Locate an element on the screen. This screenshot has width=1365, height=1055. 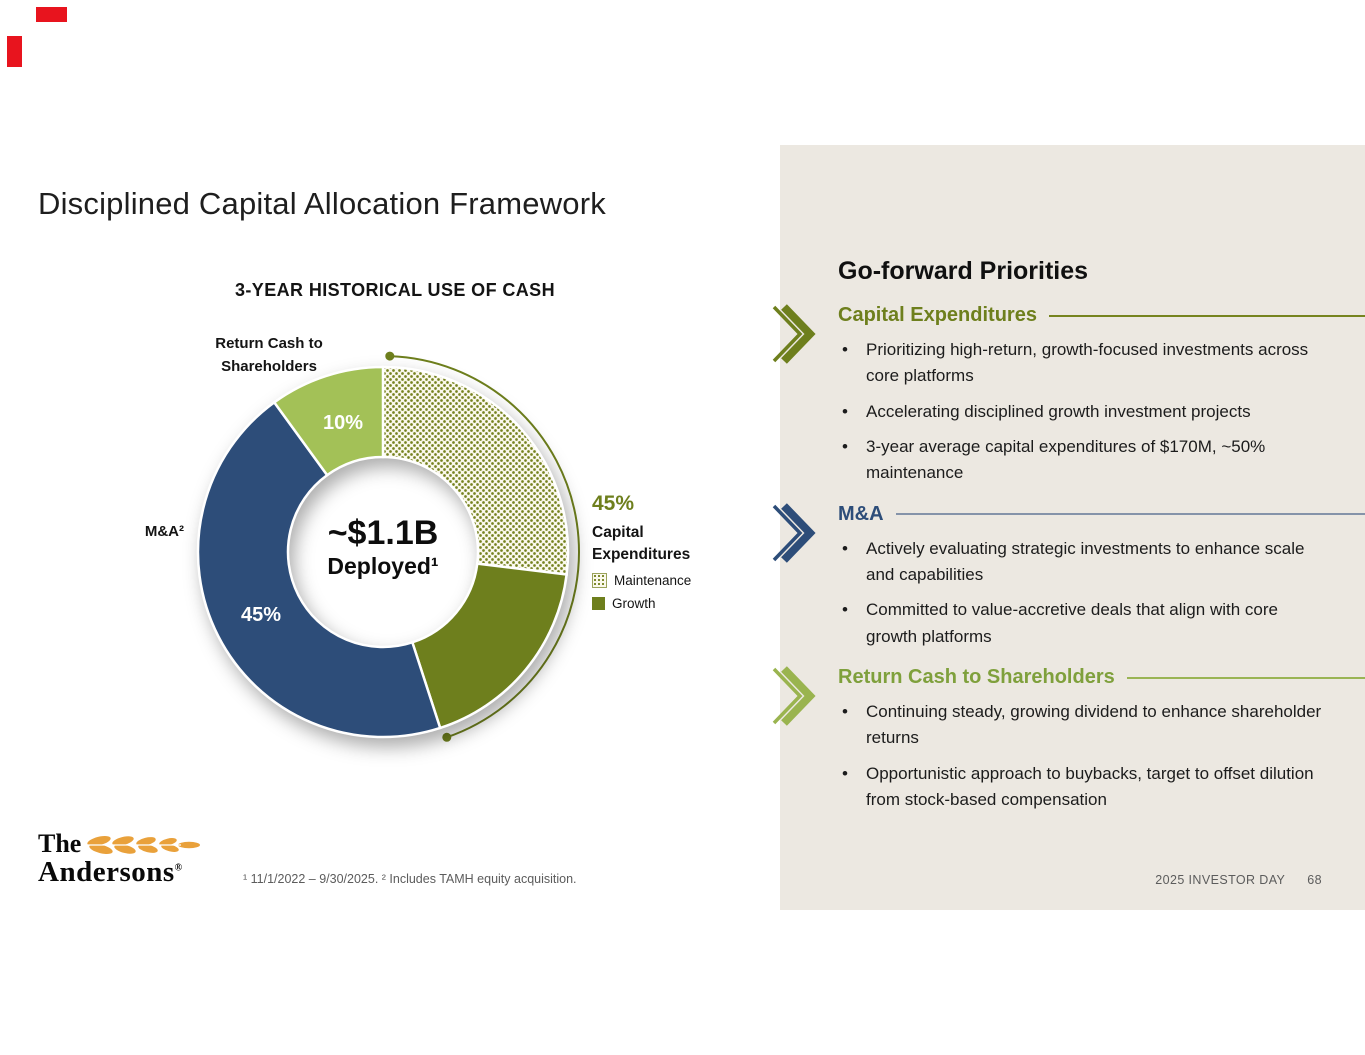
section-head: M&A is located at coordinates (1101, 514).